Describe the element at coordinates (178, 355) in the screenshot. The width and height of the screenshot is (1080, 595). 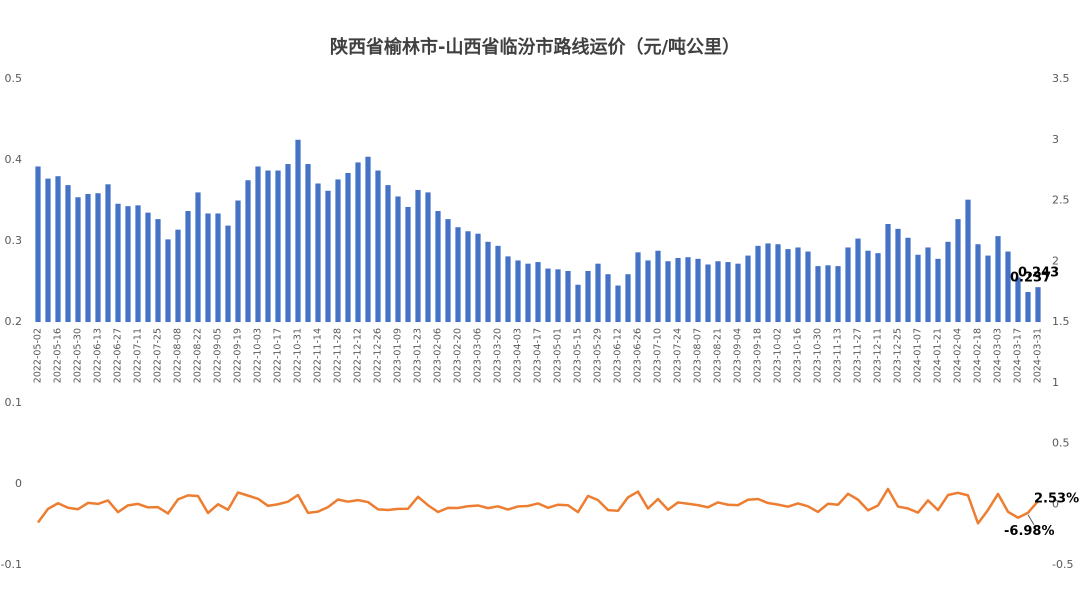
I see `x-tick-label: 2022-08-08` at that location.